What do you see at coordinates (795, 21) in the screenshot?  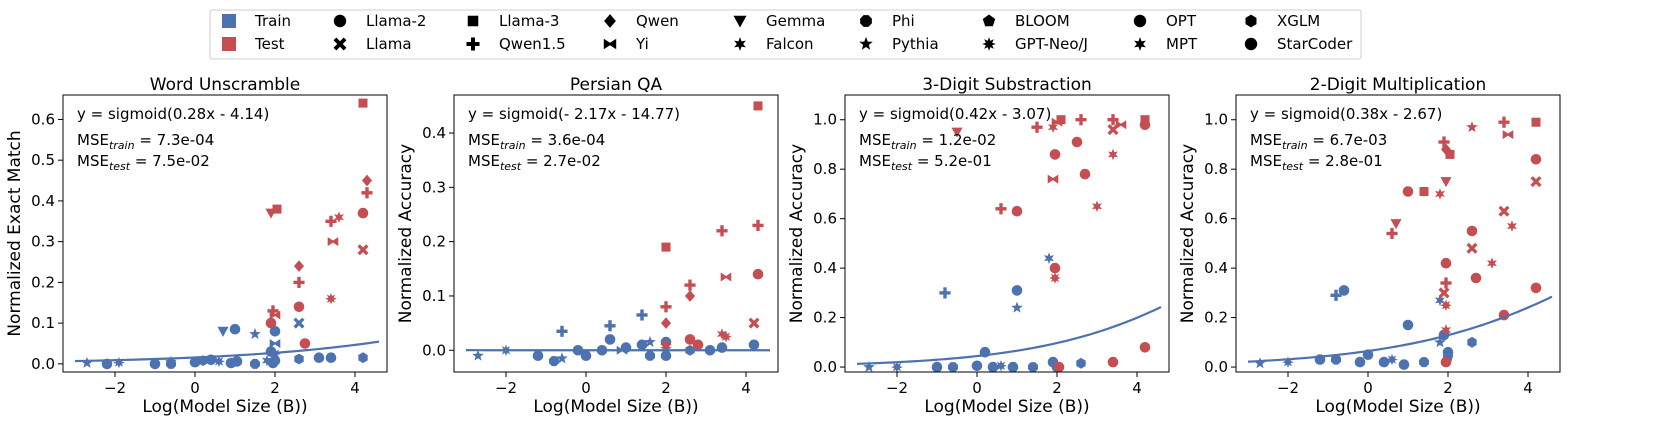 I see `legend-label: Gemma` at bounding box center [795, 21].